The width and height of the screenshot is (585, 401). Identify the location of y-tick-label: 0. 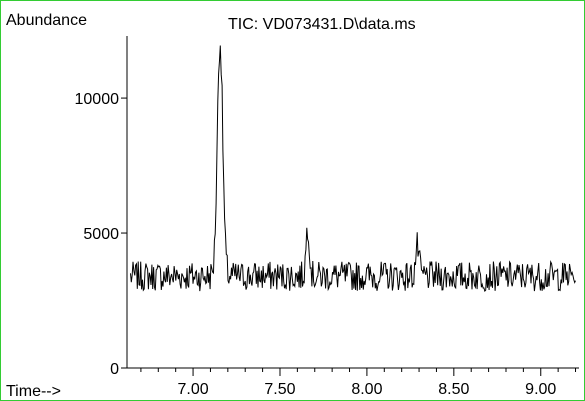
(114, 369).